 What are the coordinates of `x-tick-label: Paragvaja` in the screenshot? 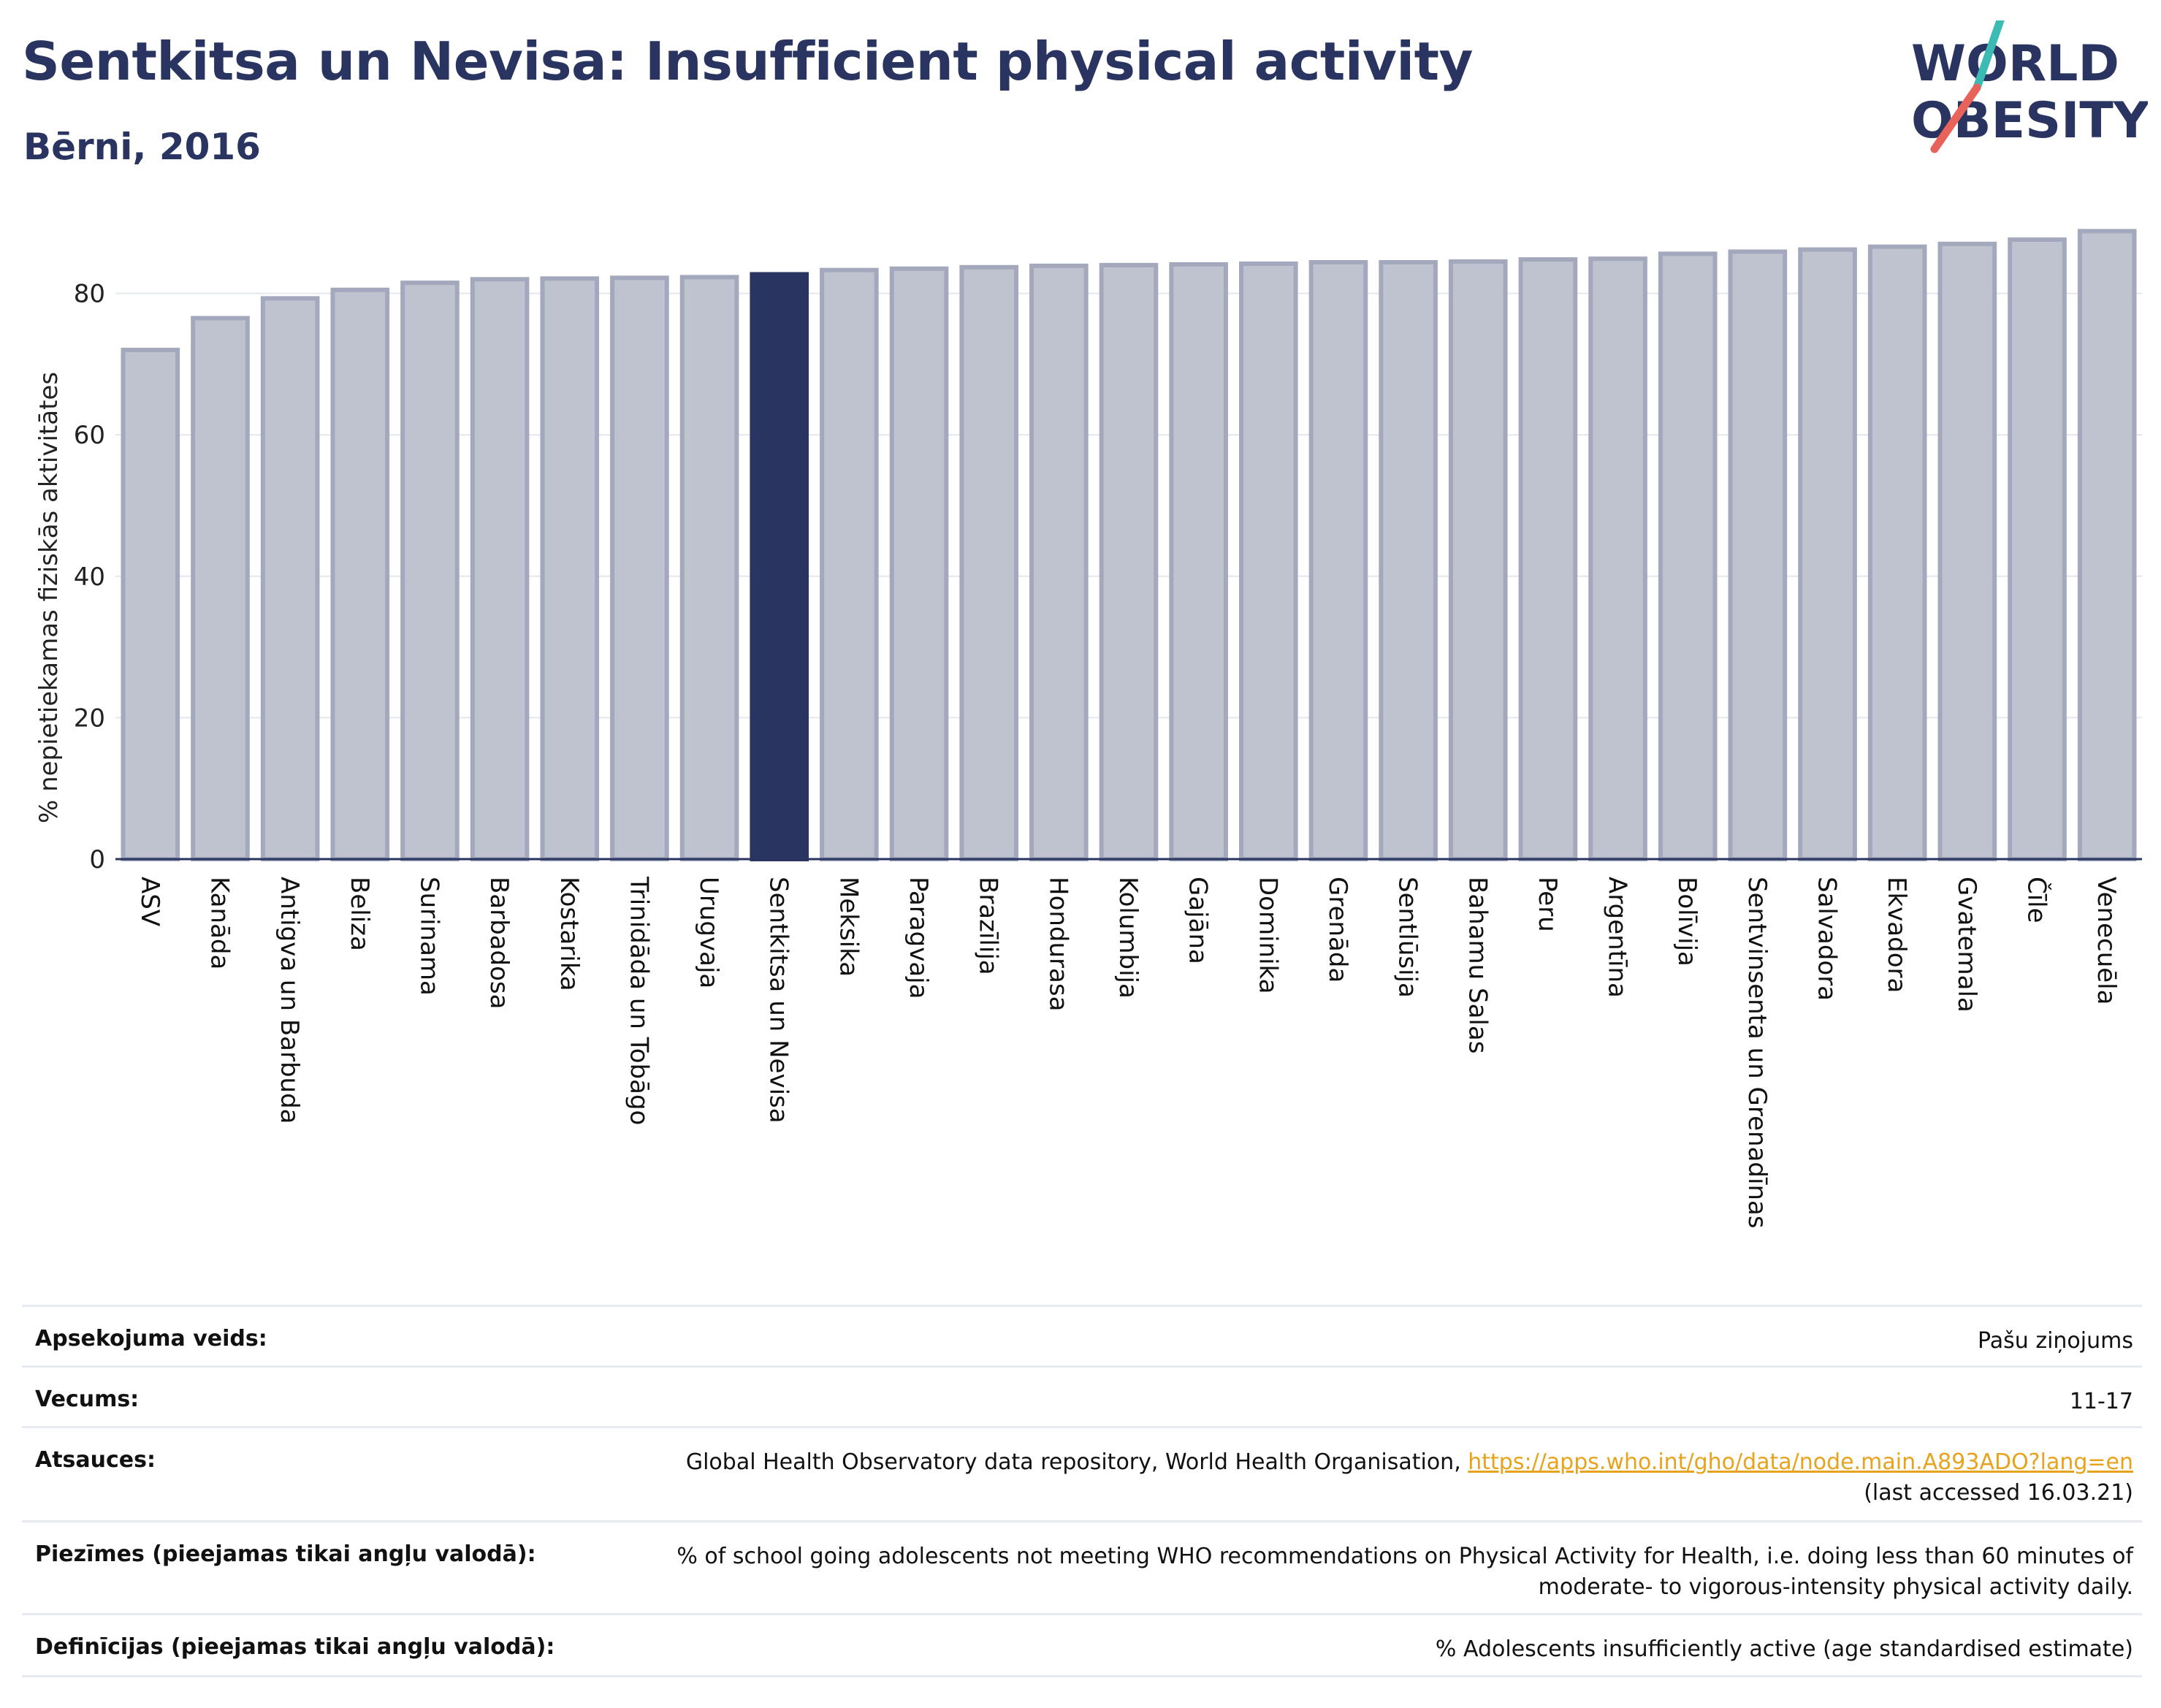 It's located at (919, 938).